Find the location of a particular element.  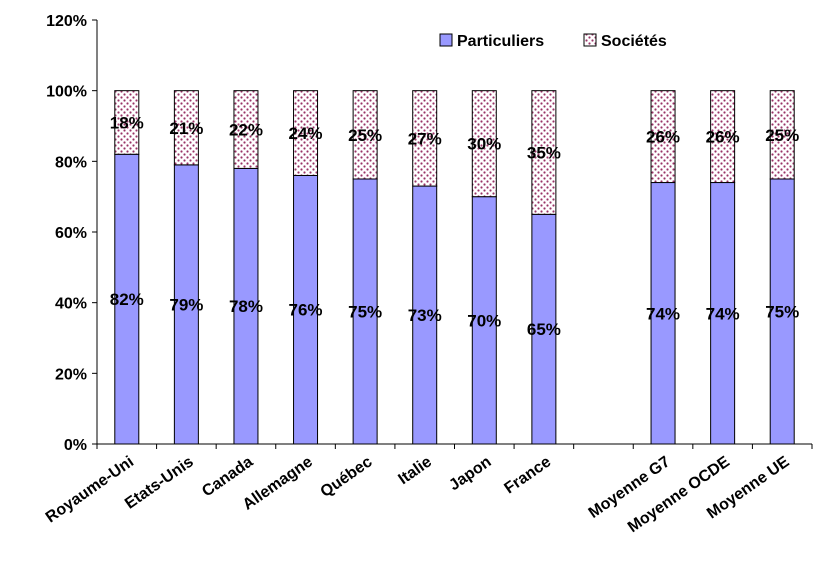

y-tick-label: 120% is located at coordinates (66, 21).